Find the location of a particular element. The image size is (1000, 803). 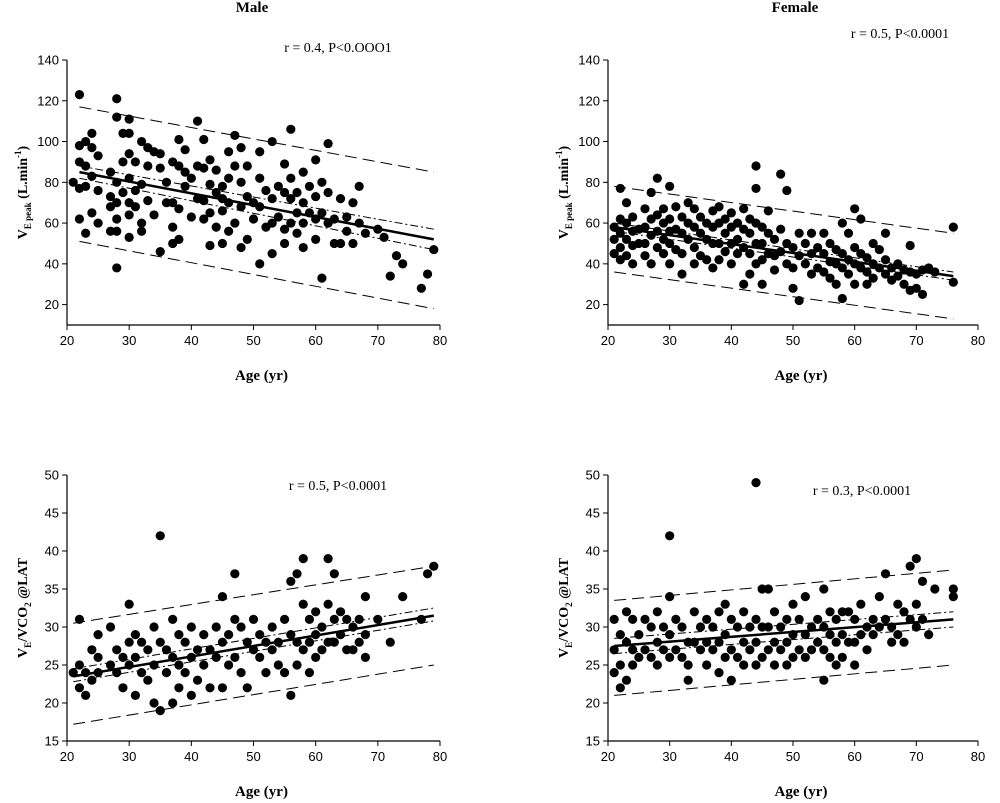

y-label-part: -1 is located at coordinates (18, 154).